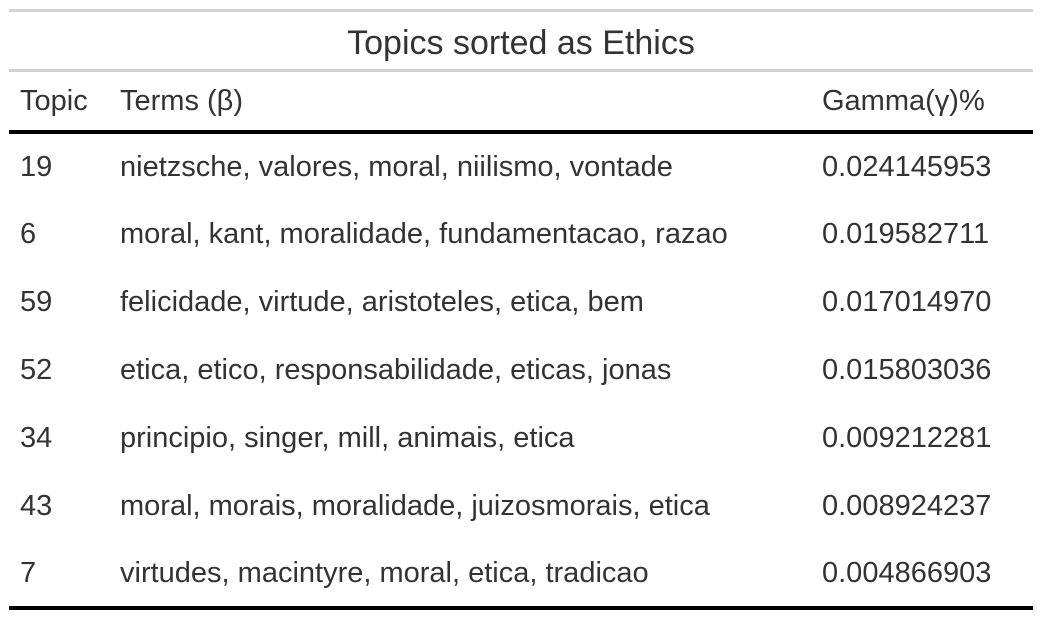  Describe the element at coordinates (922, 103) in the screenshot. I see `column-header-gamma: Gamma(γ)%` at that location.